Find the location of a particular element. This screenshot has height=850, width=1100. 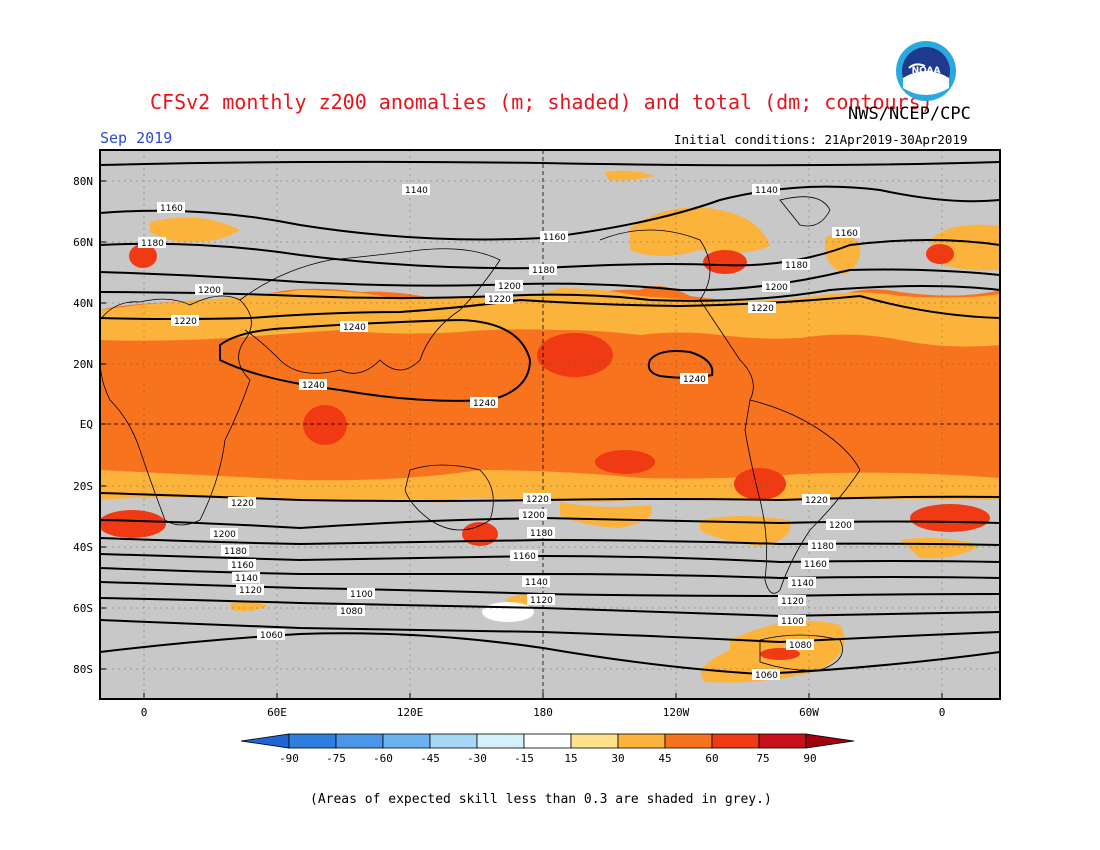

initial-conditions: Initial conditions: 21Apr2019-30Apr2019 is located at coordinates (821, 139).